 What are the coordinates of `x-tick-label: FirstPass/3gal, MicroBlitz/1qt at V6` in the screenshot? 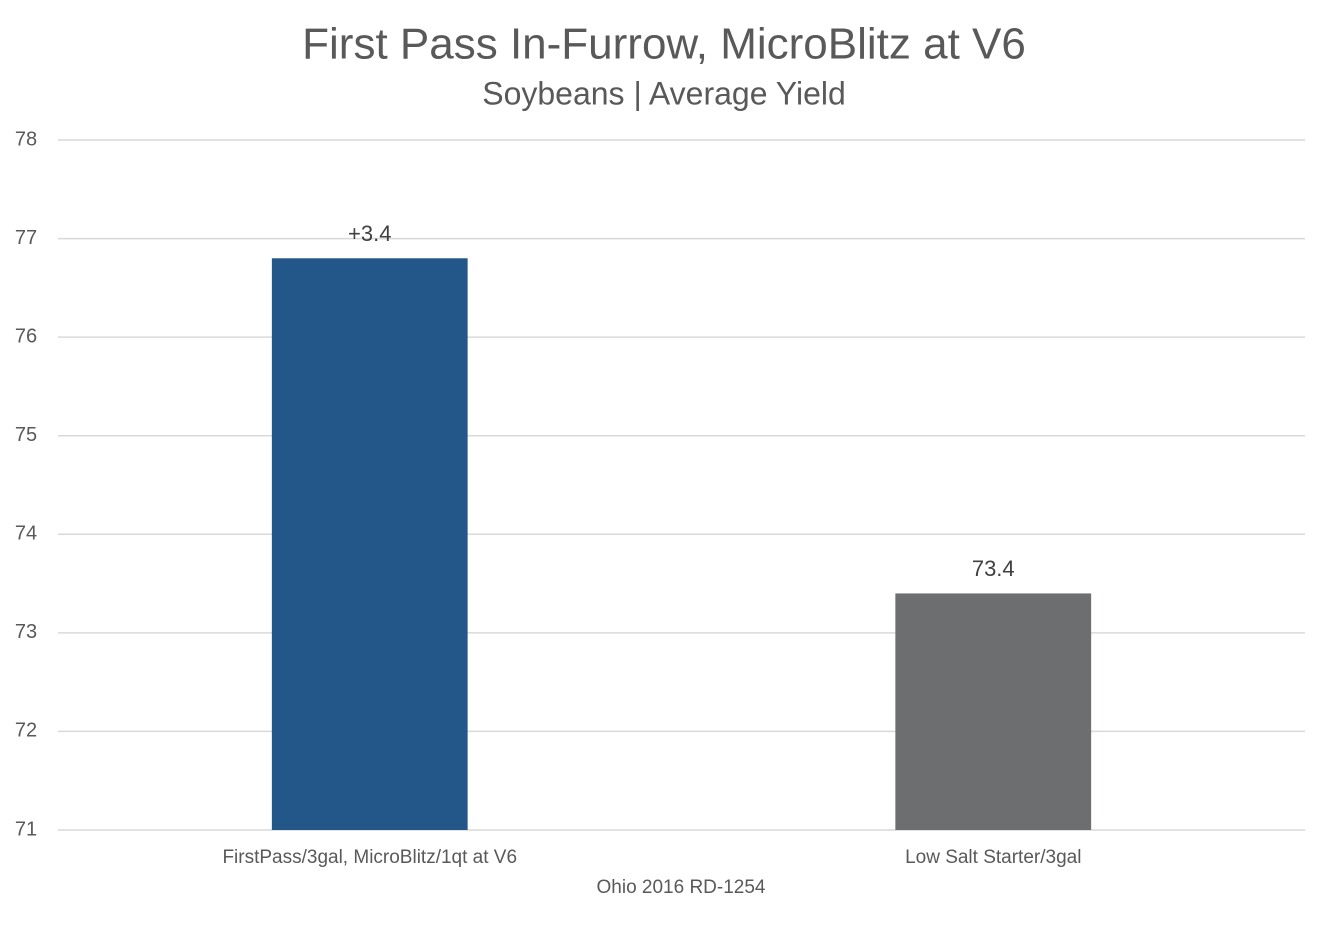 It's located at (369, 857).